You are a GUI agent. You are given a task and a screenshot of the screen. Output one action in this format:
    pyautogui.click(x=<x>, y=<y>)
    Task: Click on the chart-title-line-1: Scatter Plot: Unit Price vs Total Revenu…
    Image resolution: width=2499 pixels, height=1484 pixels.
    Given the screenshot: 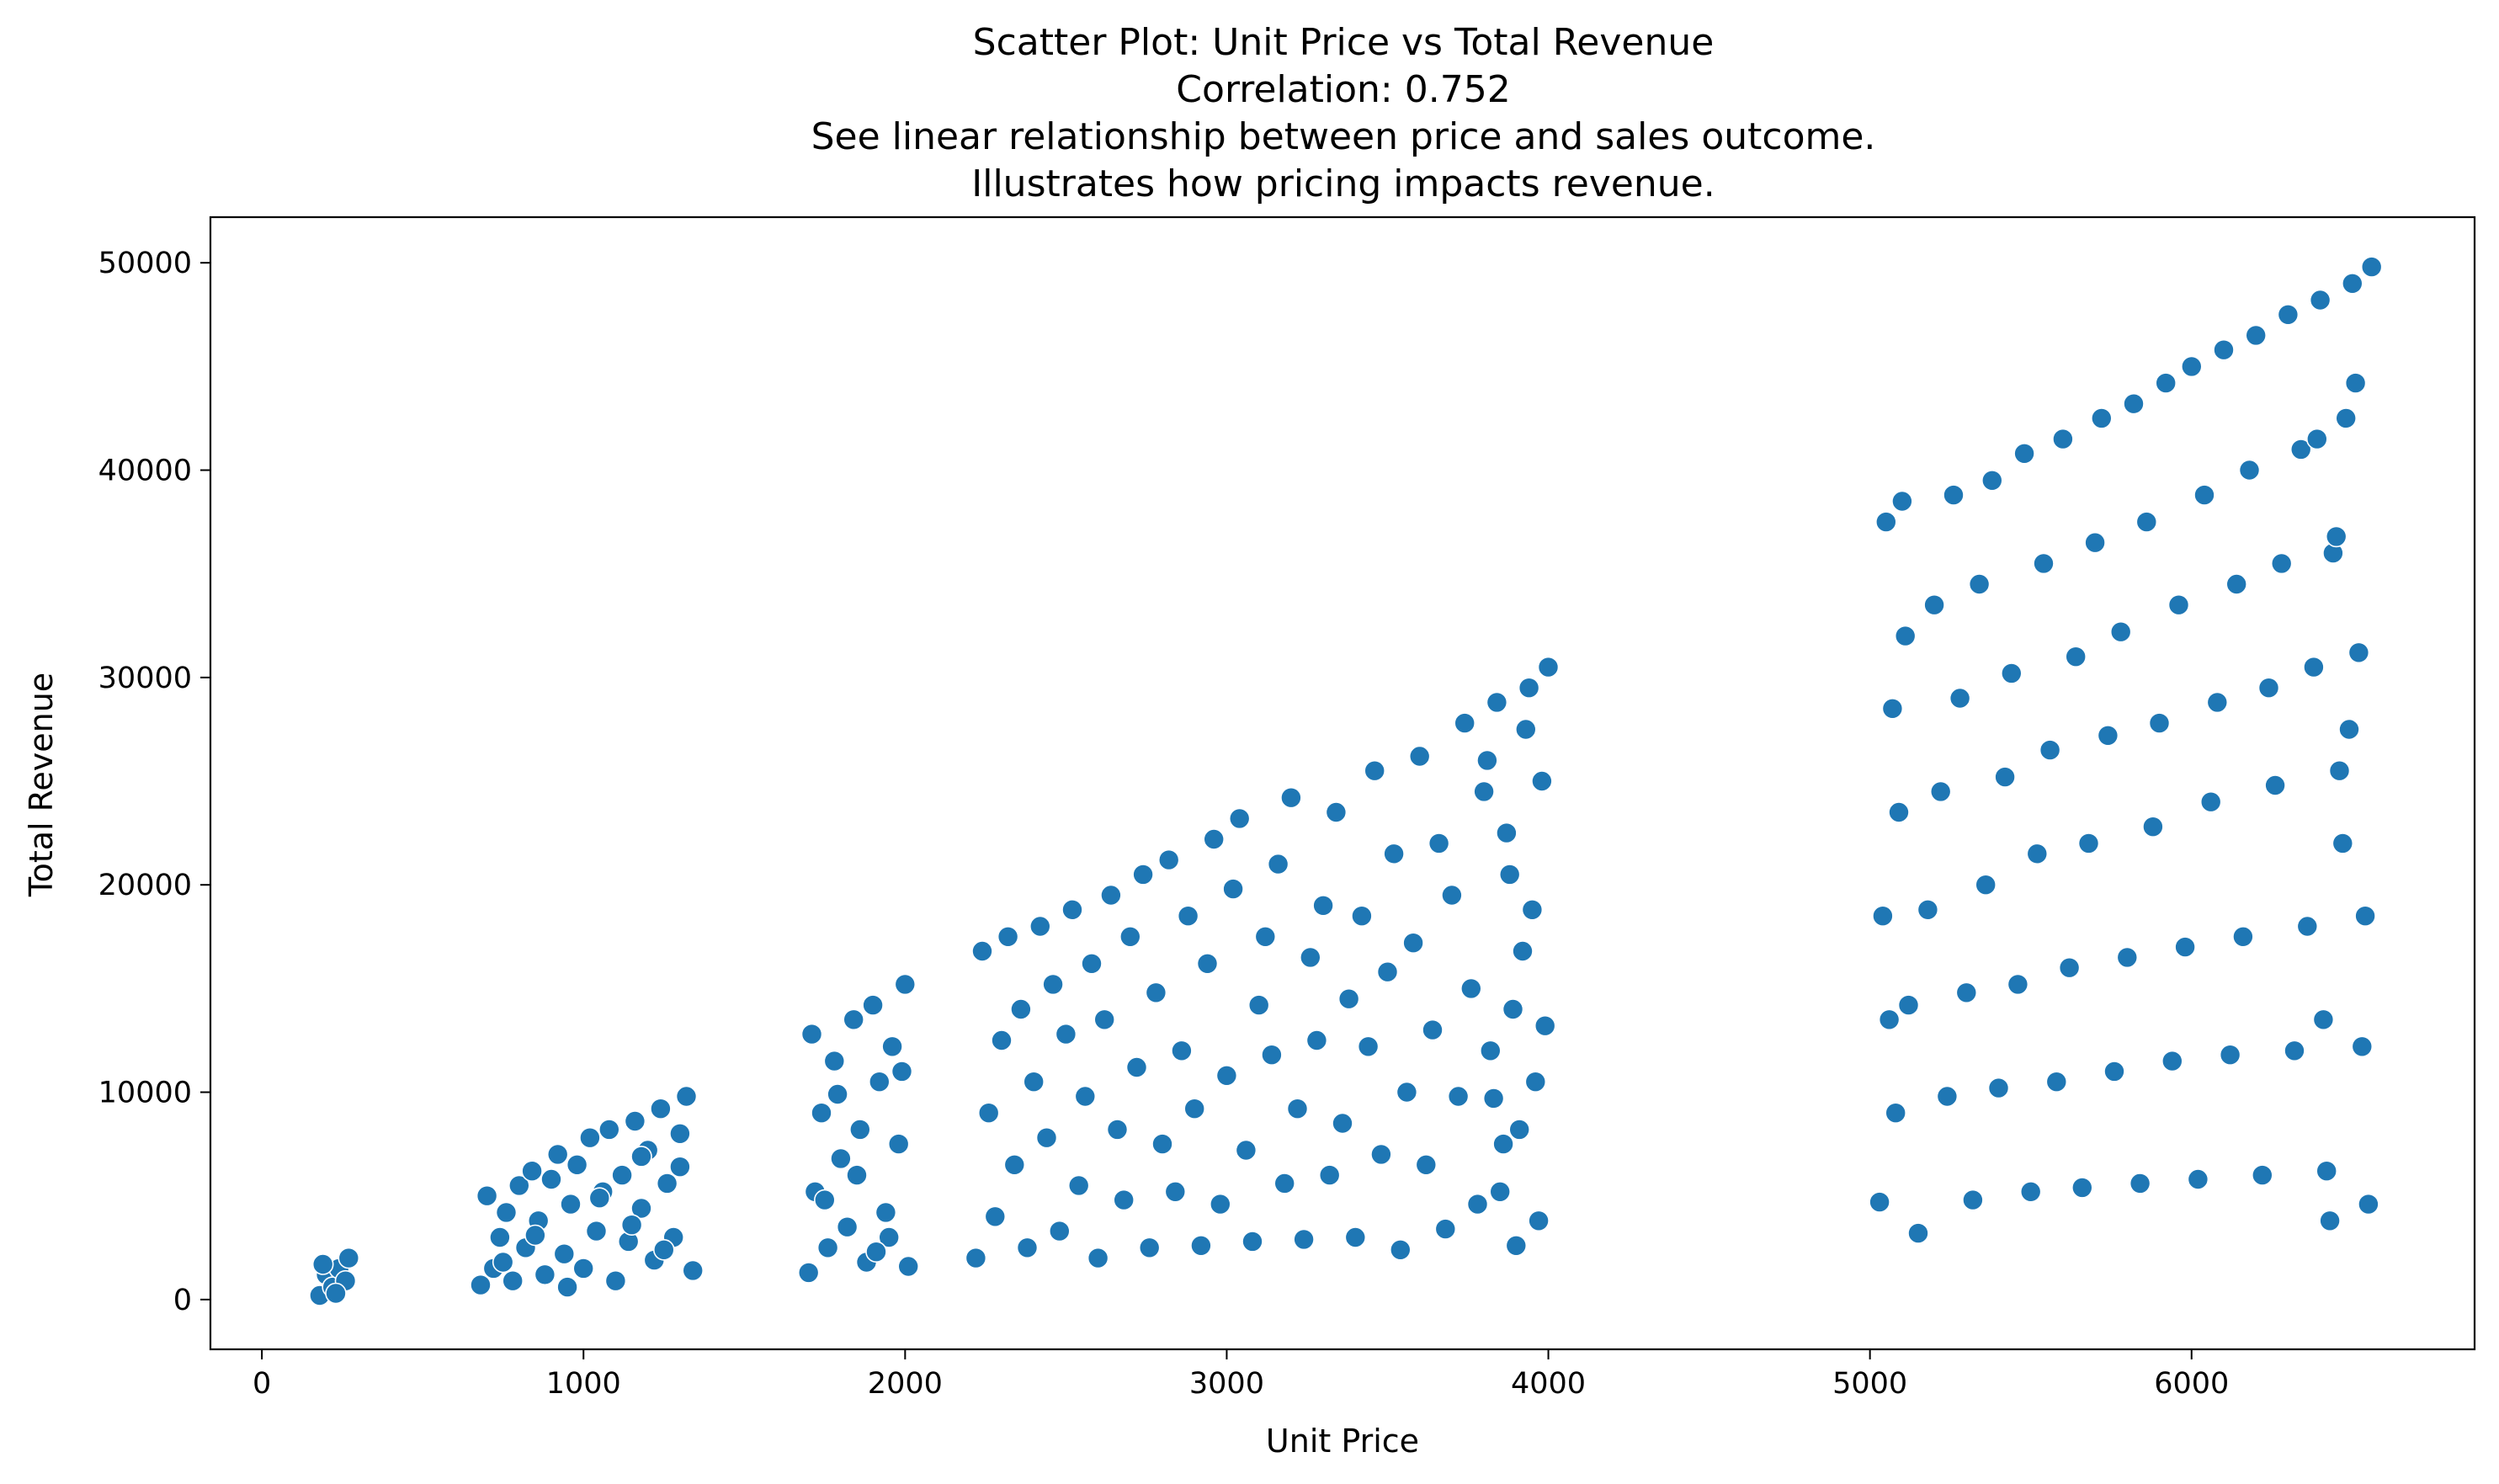 What is the action you would take?
    pyautogui.click(x=1344, y=42)
    